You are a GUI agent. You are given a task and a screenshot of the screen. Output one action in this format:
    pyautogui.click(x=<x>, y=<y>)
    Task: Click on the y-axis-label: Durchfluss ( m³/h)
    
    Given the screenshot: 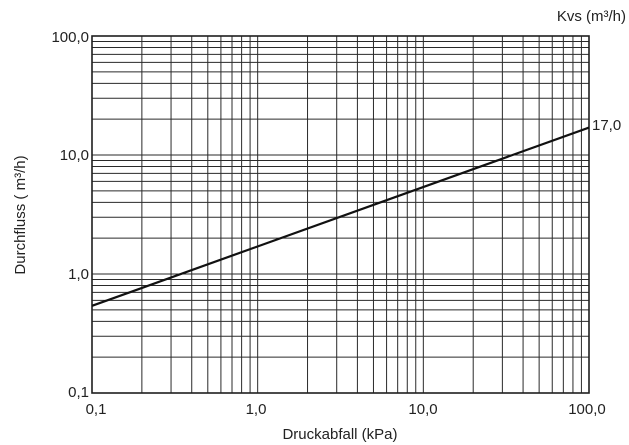 What is the action you would take?
    pyautogui.click(x=20, y=214)
    